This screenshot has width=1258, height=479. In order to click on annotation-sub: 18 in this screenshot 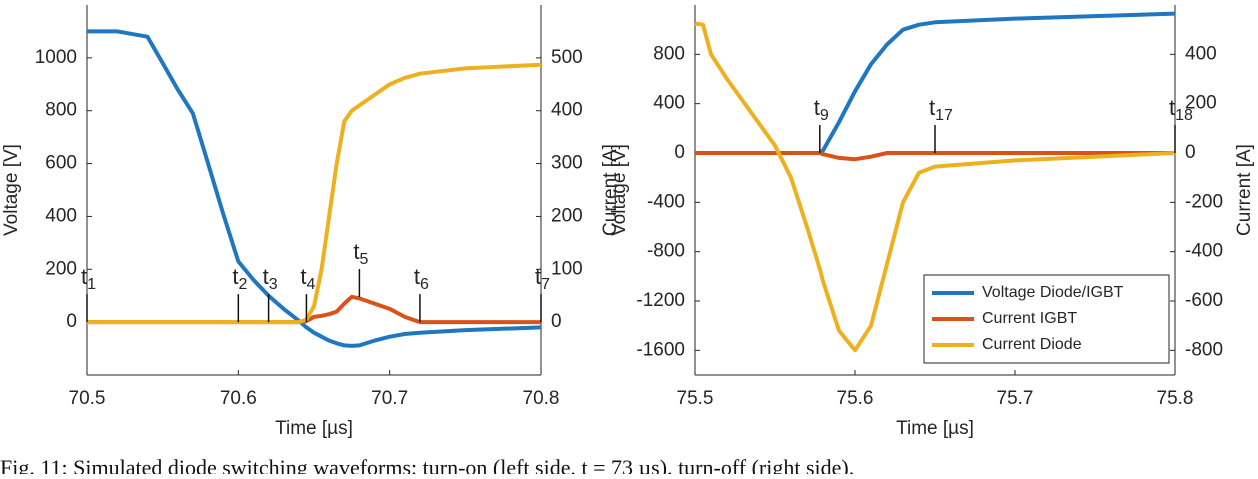, I will do `click(1184, 115)`.